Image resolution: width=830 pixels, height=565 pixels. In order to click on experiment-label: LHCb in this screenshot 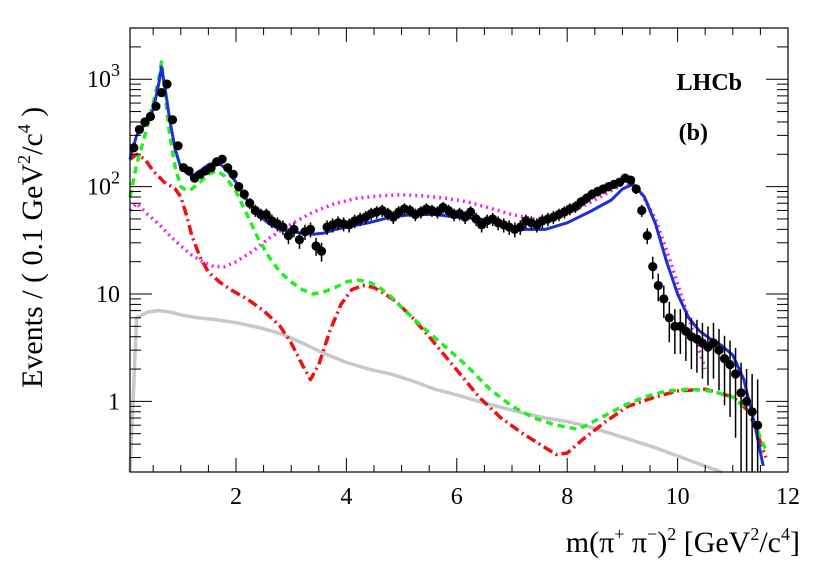, I will do `click(709, 83)`.